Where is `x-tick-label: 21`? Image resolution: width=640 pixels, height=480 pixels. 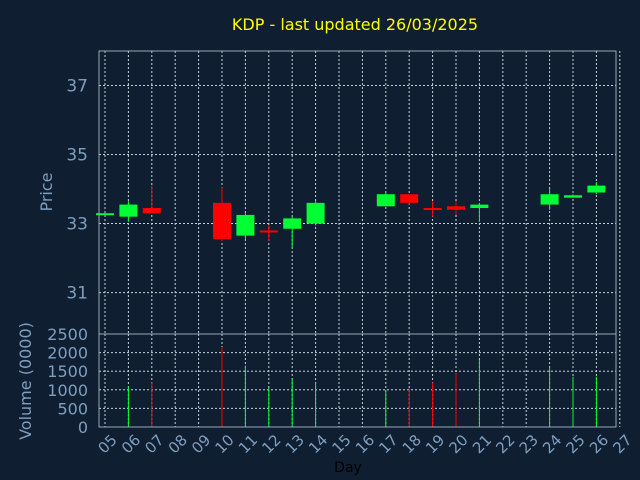
x-tick-label: 21 is located at coordinates (482, 444).